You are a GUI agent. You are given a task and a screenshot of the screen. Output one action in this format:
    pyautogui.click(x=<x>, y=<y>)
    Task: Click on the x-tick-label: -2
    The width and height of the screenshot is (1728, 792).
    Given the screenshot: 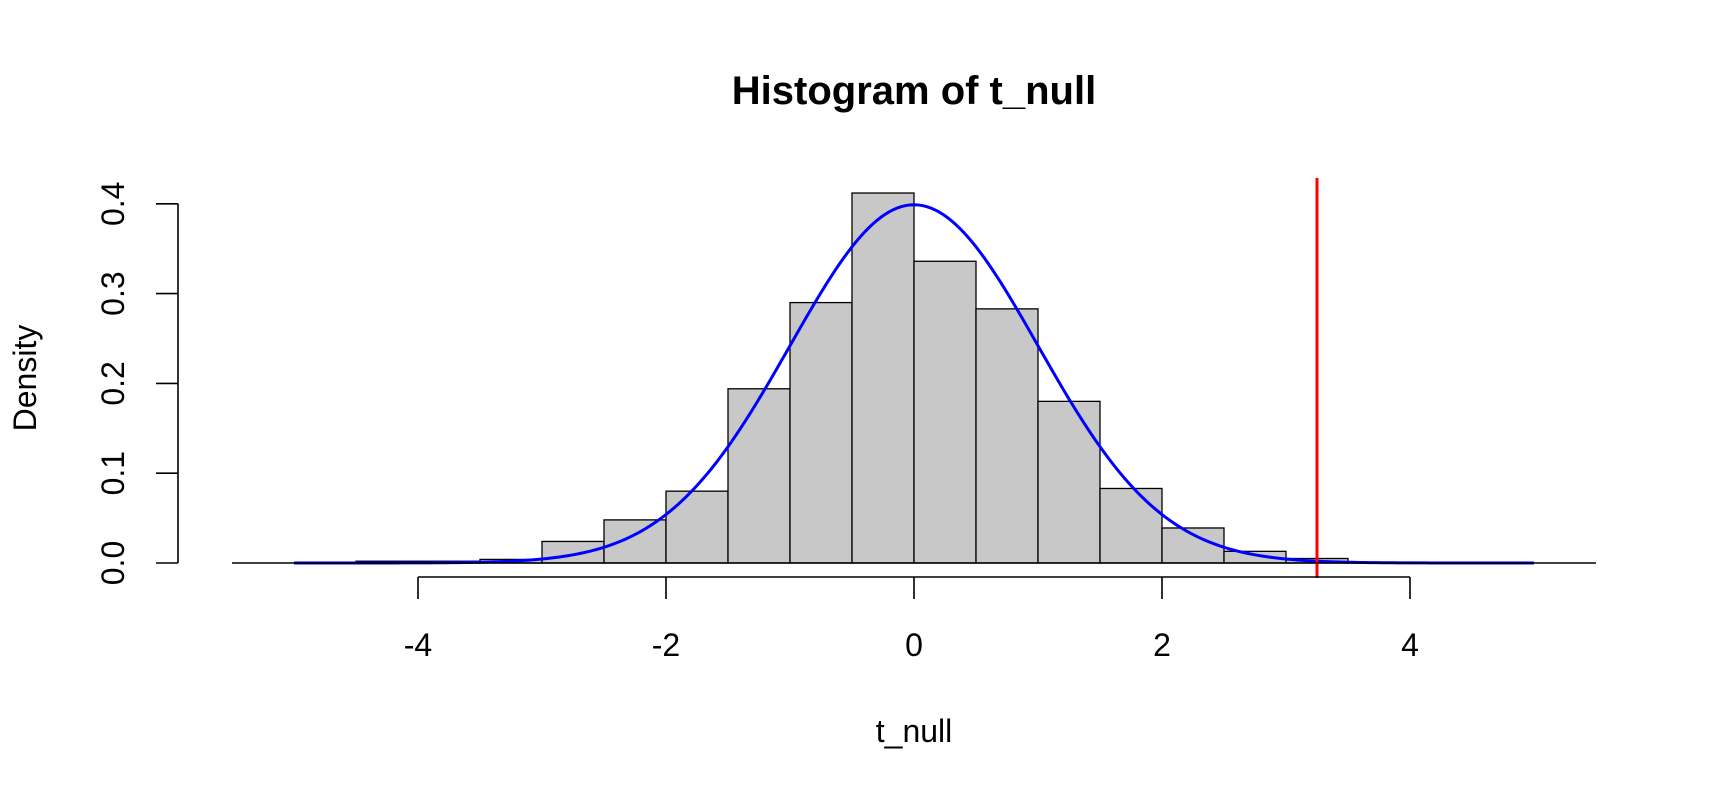 What is the action you would take?
    pyautogui.click(x=666, y=645)
    